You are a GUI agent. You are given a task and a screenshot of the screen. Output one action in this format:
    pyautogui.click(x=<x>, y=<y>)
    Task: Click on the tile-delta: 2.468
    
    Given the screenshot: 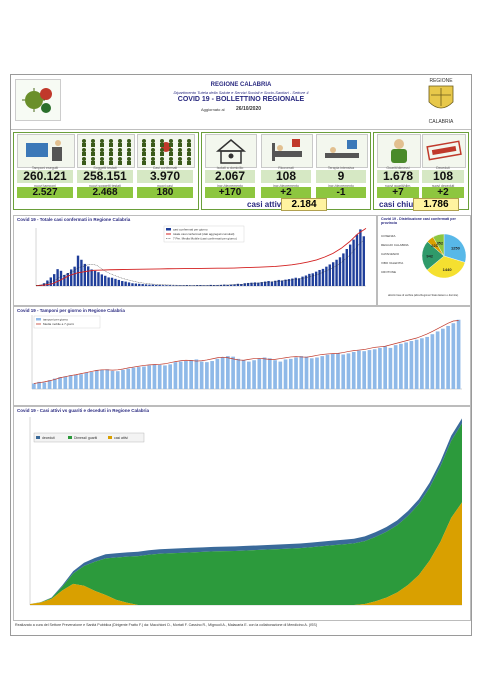 What is the action you would take?
    pyautogui.click(x=105, y=192)
    